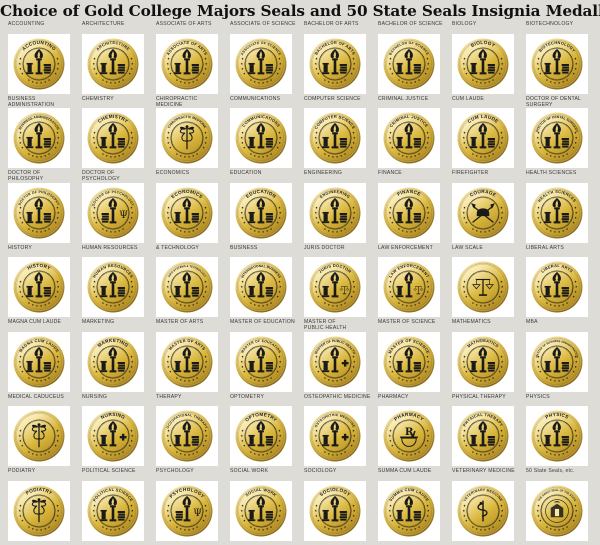  What do you see at coordinates (557, 63) in the screenshot?
I see `seal-tile: BIOTECHNOLOGY` at bounding box center [557, 63].